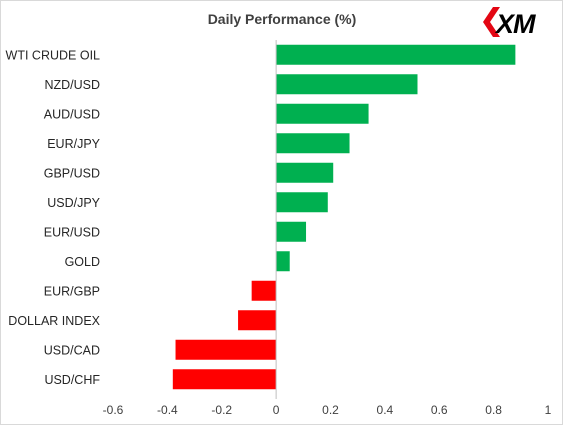  Describe the element at coordinates (291, 231) in the screenshot. I see `bar-eur-usd` at that location.